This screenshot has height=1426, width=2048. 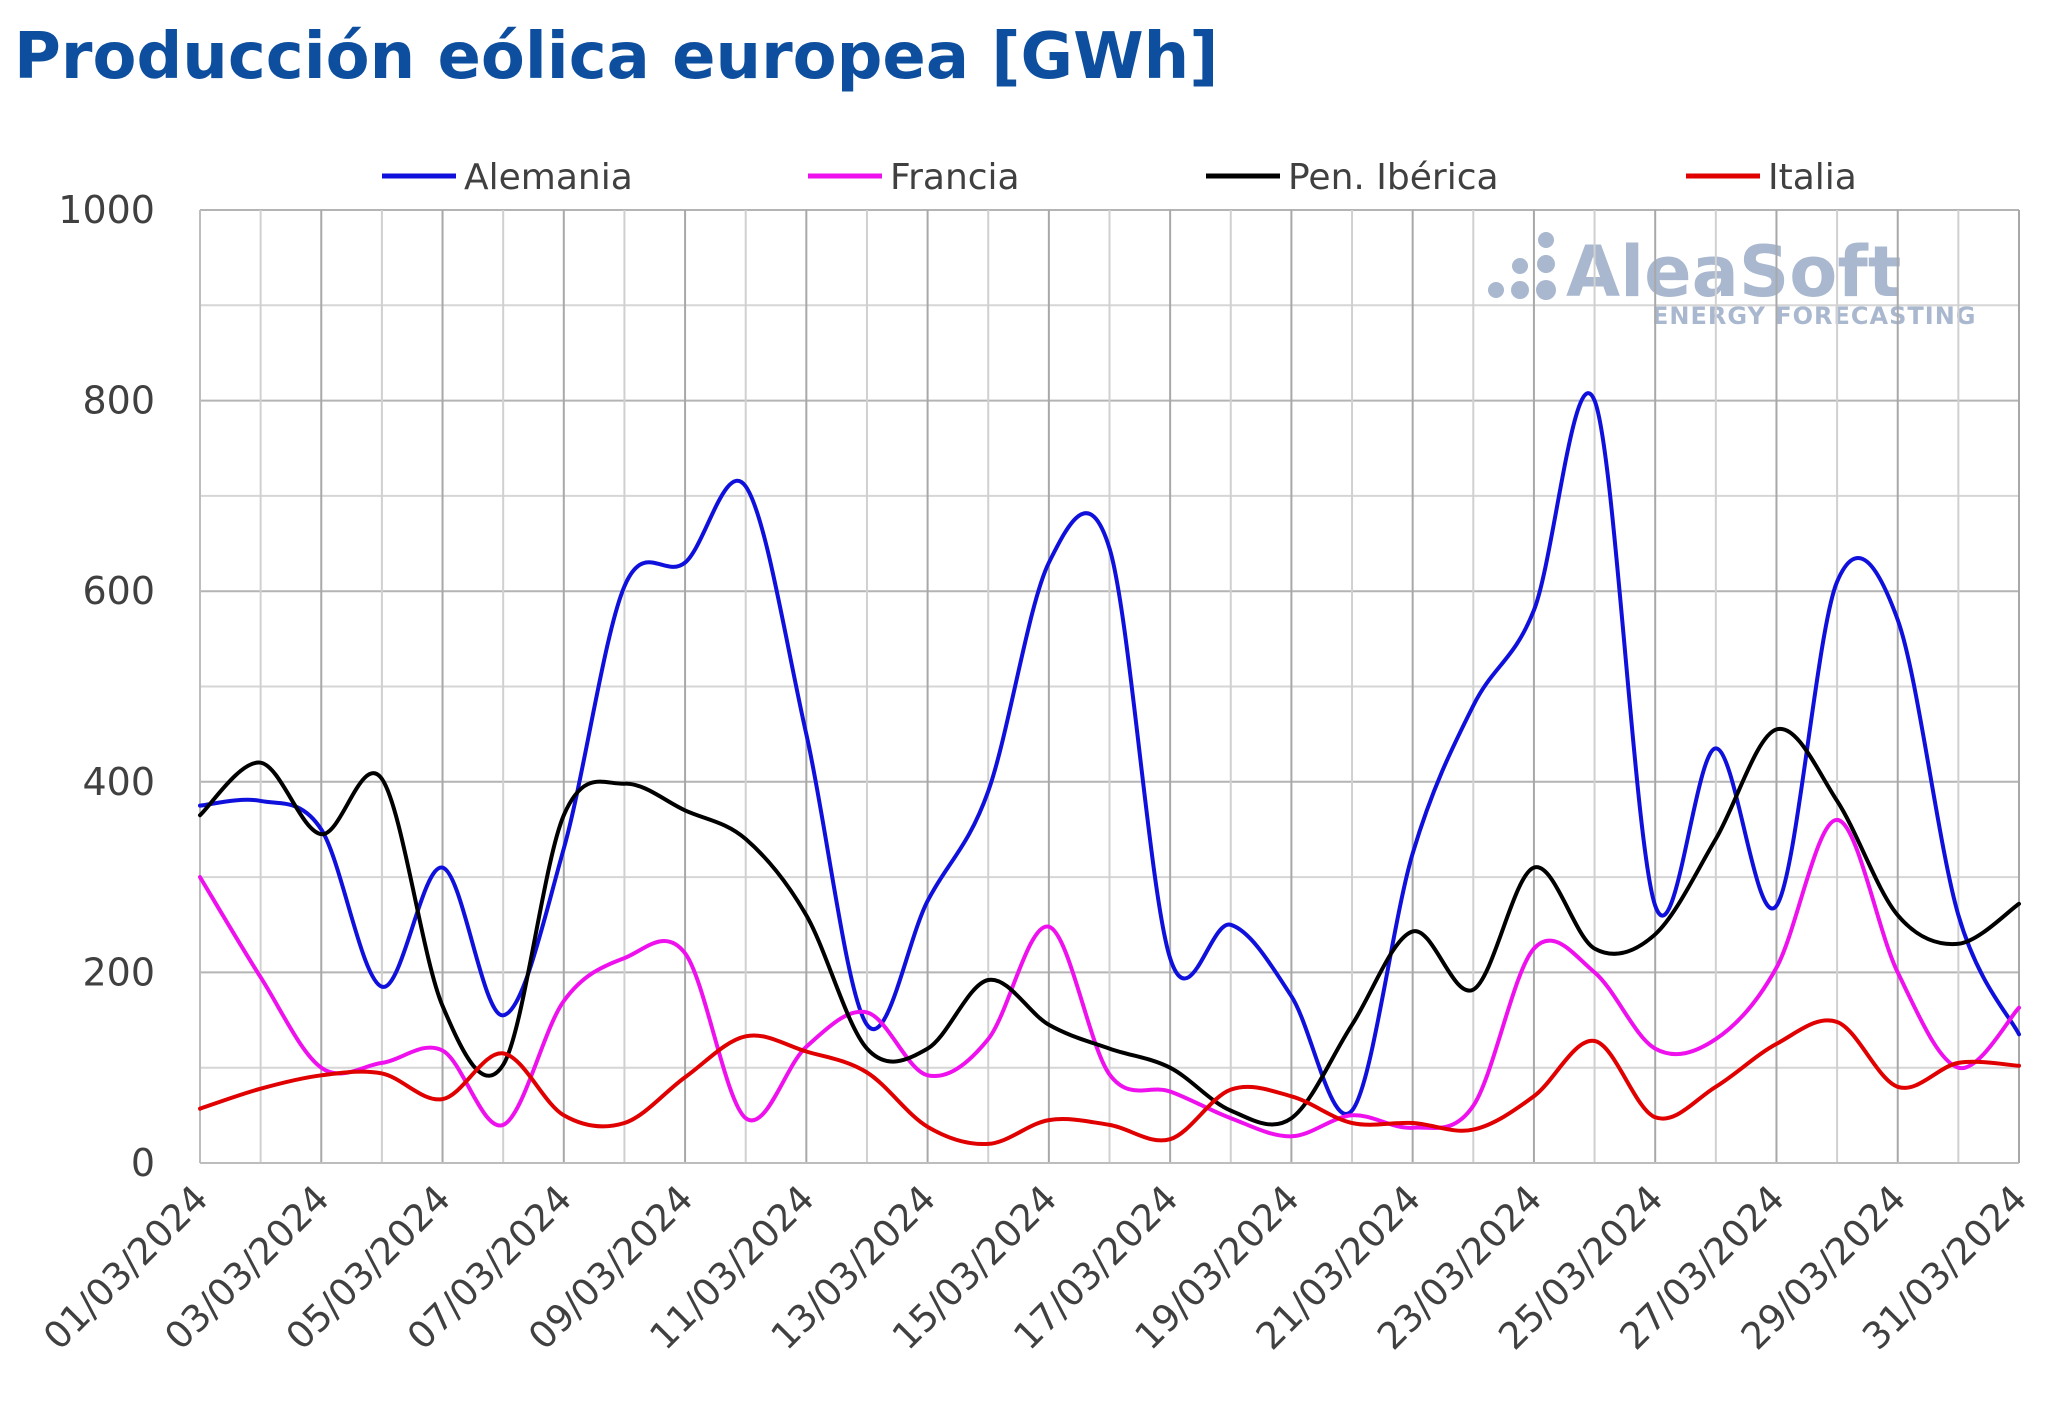 What do you see at coordinates (1812, 177) in the screenshot?
I see `legend-label-italia: Italia` at bounding box center [1812, 177].